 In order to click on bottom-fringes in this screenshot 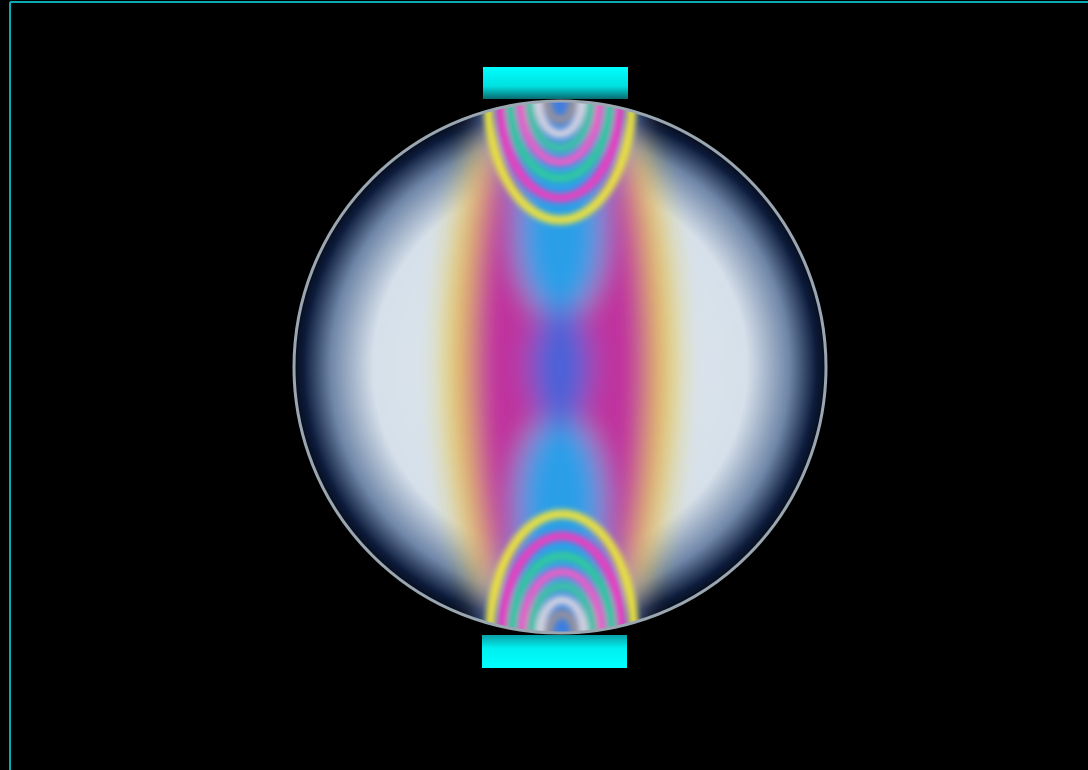, I will do `click(562, 571)`.